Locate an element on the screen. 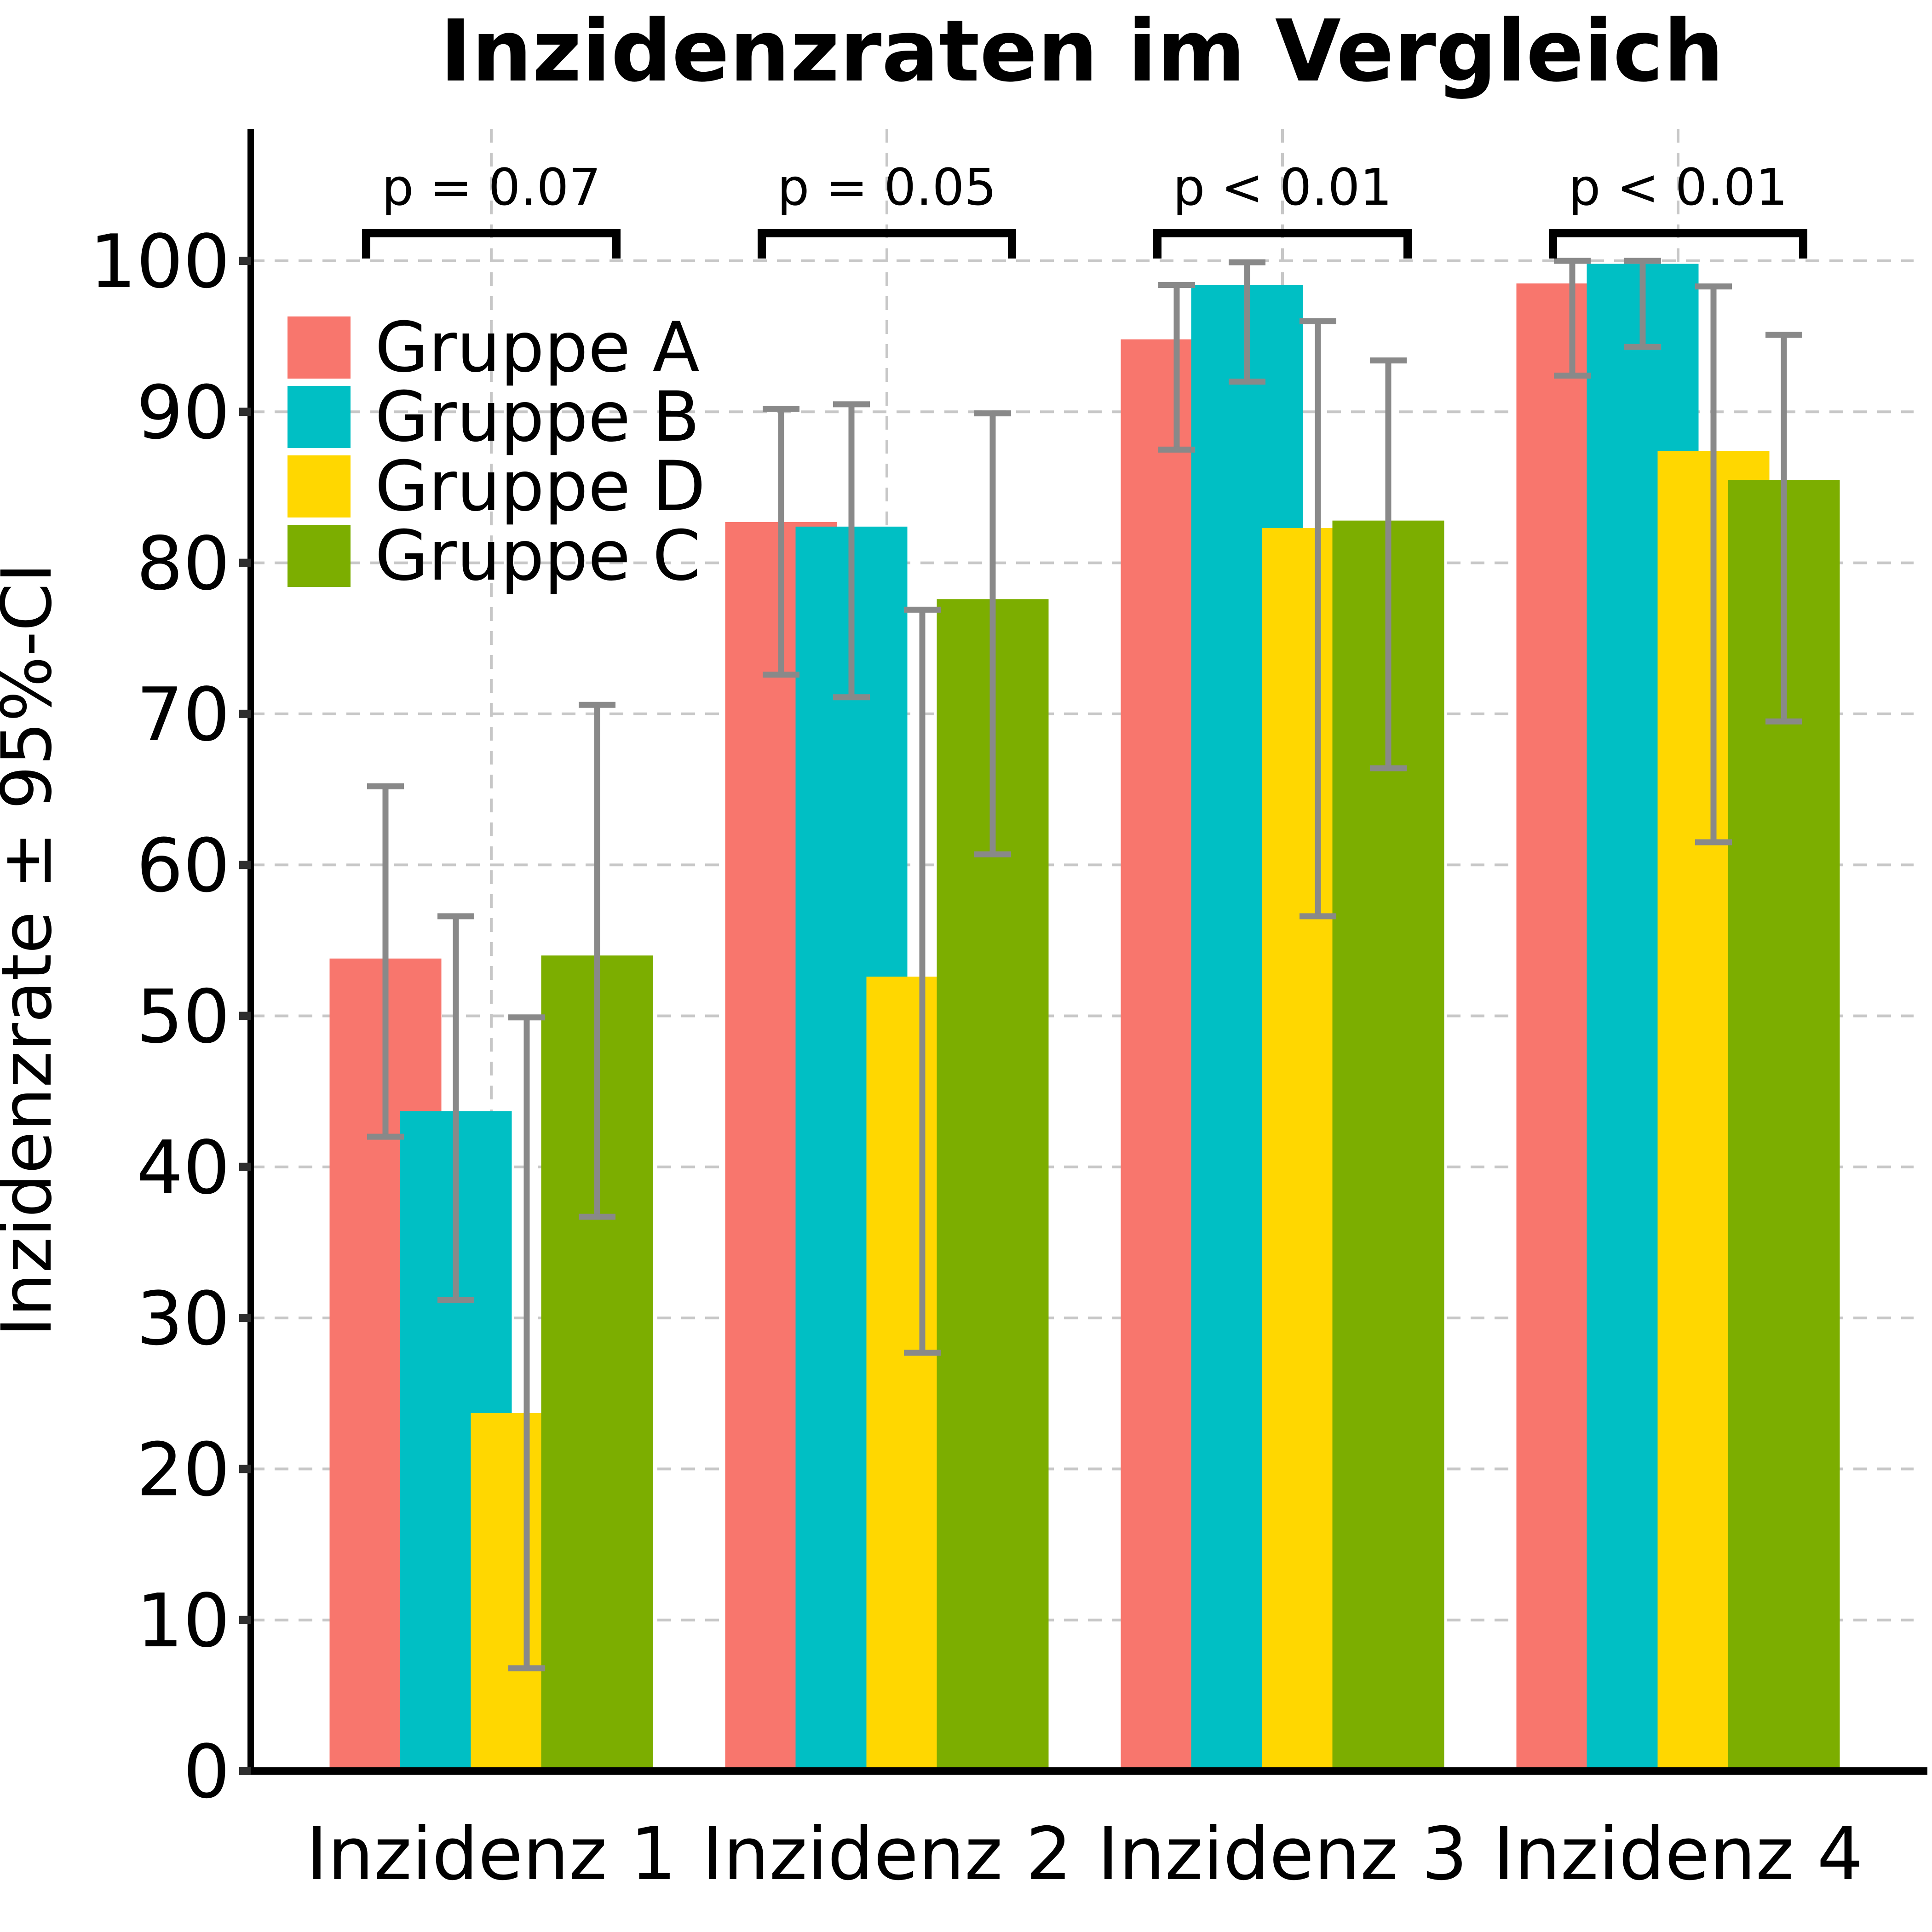 Image resolution: width=1932 pixels, height=1932 pixels. x-tick-label-3: Inzidenz 3 is located at coordinates (1283, 1854).